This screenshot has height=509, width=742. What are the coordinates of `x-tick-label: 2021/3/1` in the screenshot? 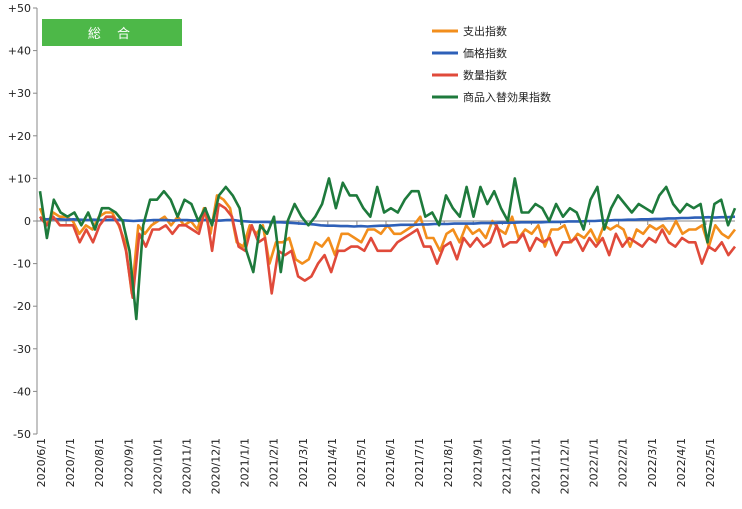 It's located at (303, 462).